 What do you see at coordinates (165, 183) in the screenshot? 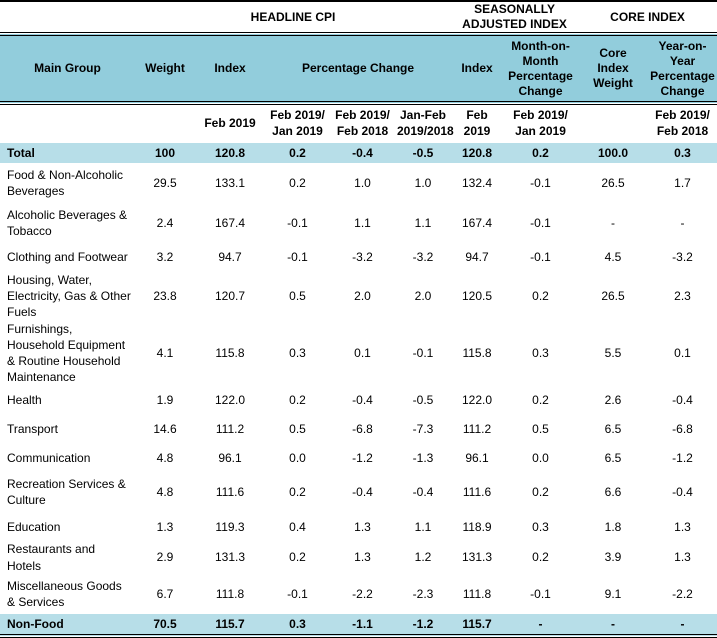
I see `cell-weight: 29.5` at bounding box center [165, 183].